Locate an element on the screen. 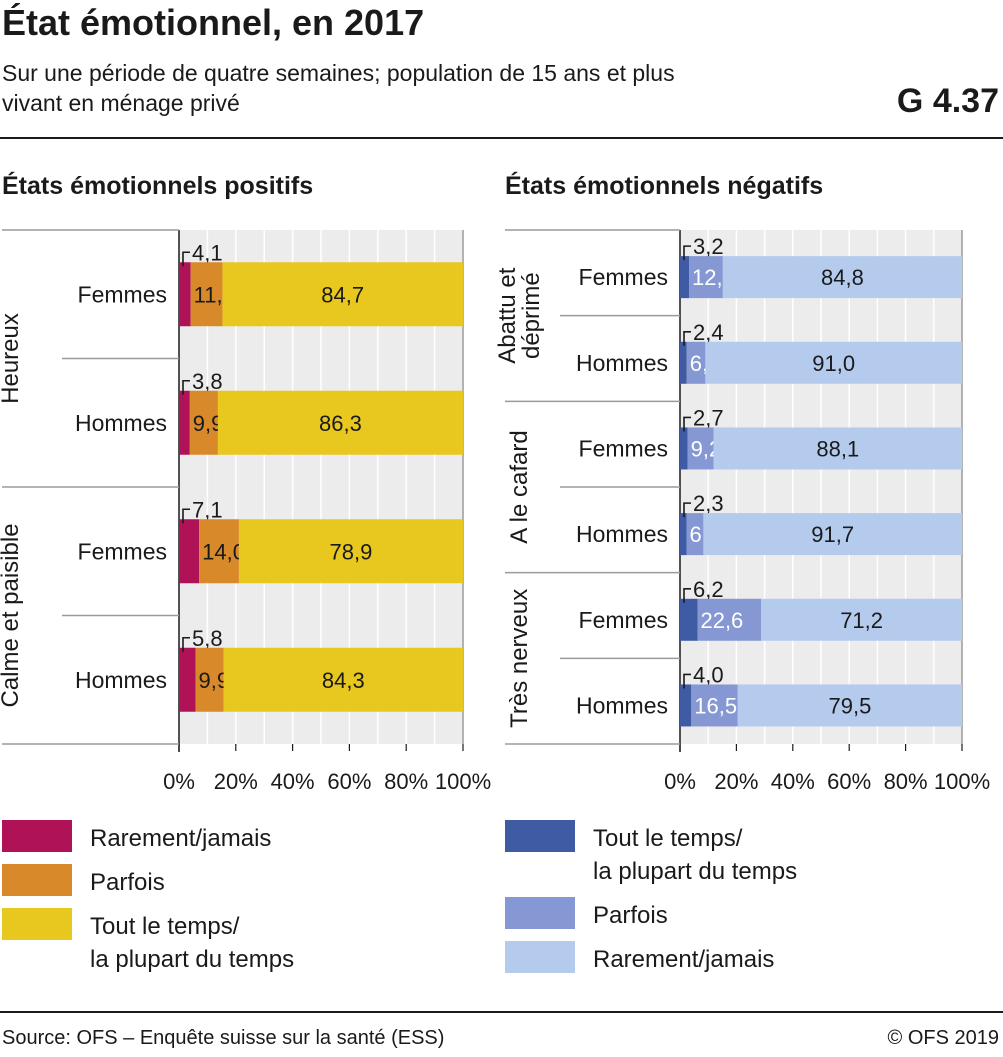 The height and width of the screenshot is (1057, 1003). panel-title-positive: États émotionnels positifs is located at coordinates (158, 186).